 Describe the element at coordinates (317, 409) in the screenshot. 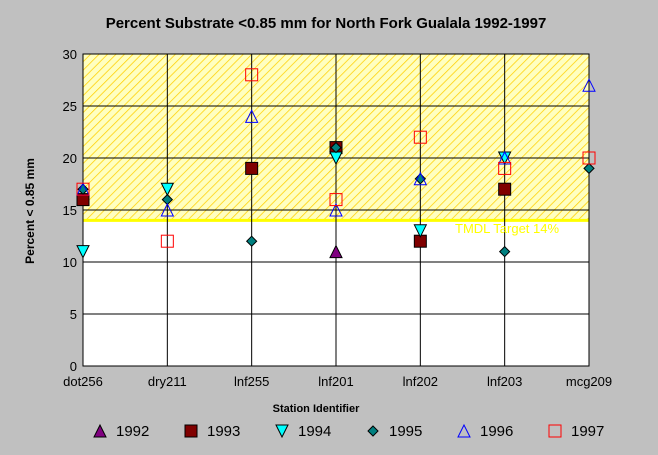

I see `x-axis-label: Station Identifier` at that location.